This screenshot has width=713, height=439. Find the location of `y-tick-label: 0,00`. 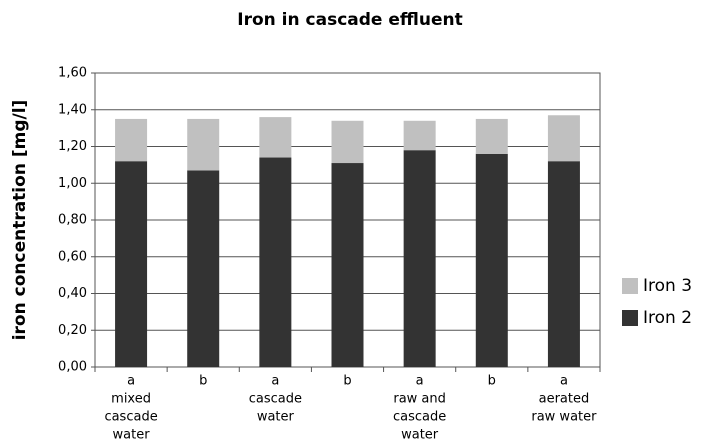

y-tick-label: 0,00 is located at coordinates (72, 367).